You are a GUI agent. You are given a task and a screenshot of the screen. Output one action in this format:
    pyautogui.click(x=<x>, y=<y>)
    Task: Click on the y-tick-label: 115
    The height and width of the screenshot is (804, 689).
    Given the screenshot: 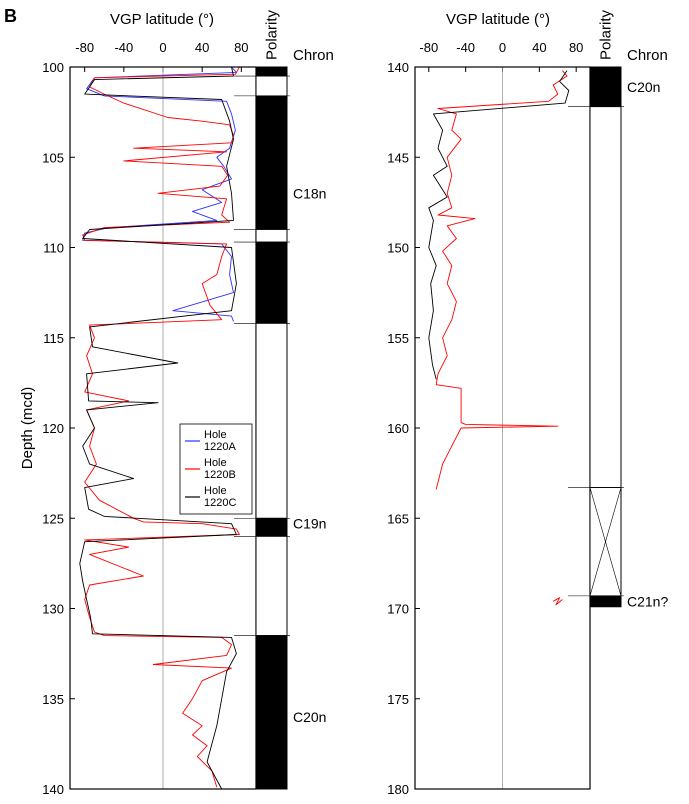 What is the action you would take?
    pyautogui.click(x=53, y=338)
    